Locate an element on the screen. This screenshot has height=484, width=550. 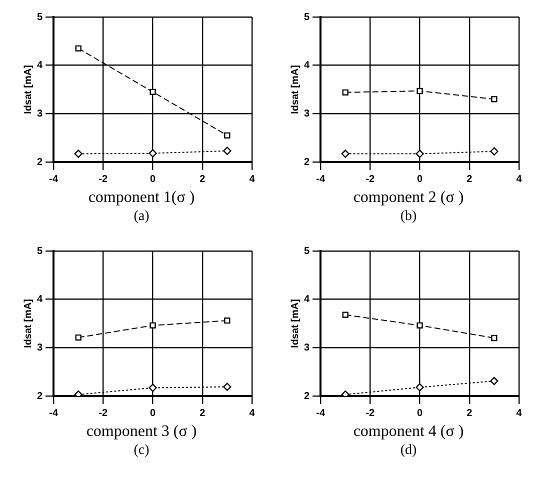
text: (c) is located at coordinates (142, 450).